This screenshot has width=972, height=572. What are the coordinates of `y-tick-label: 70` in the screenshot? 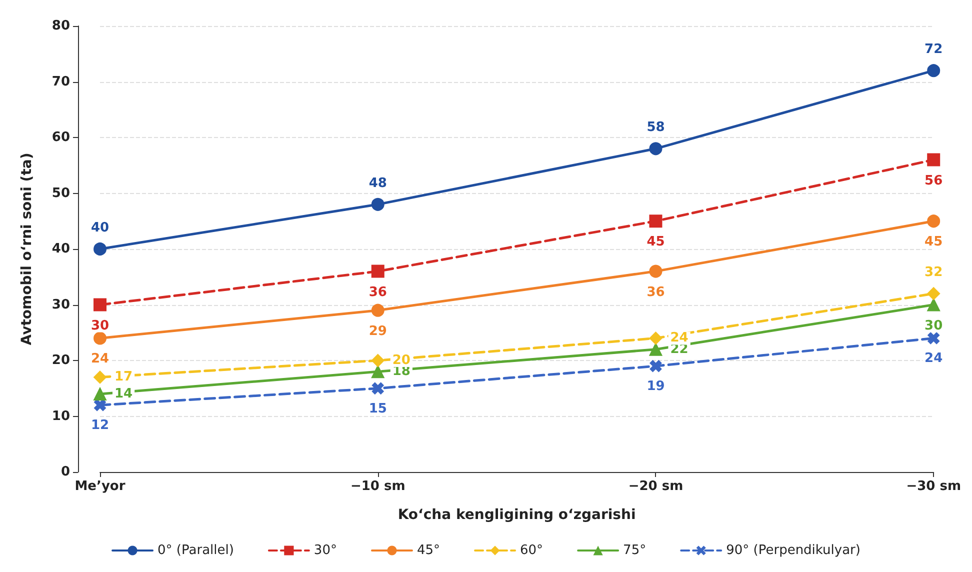 It's located at (61, 82).